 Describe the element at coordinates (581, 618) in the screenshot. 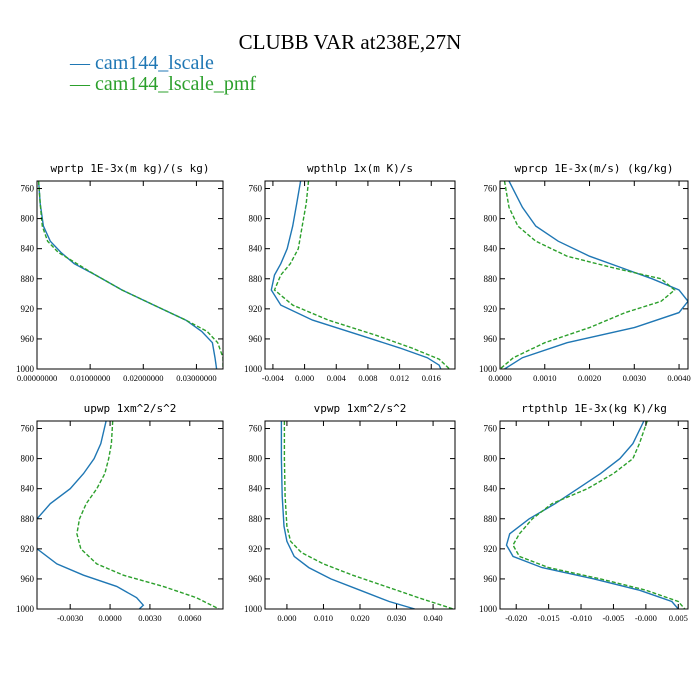

I see `x-tick-label: -0.010` at that location.